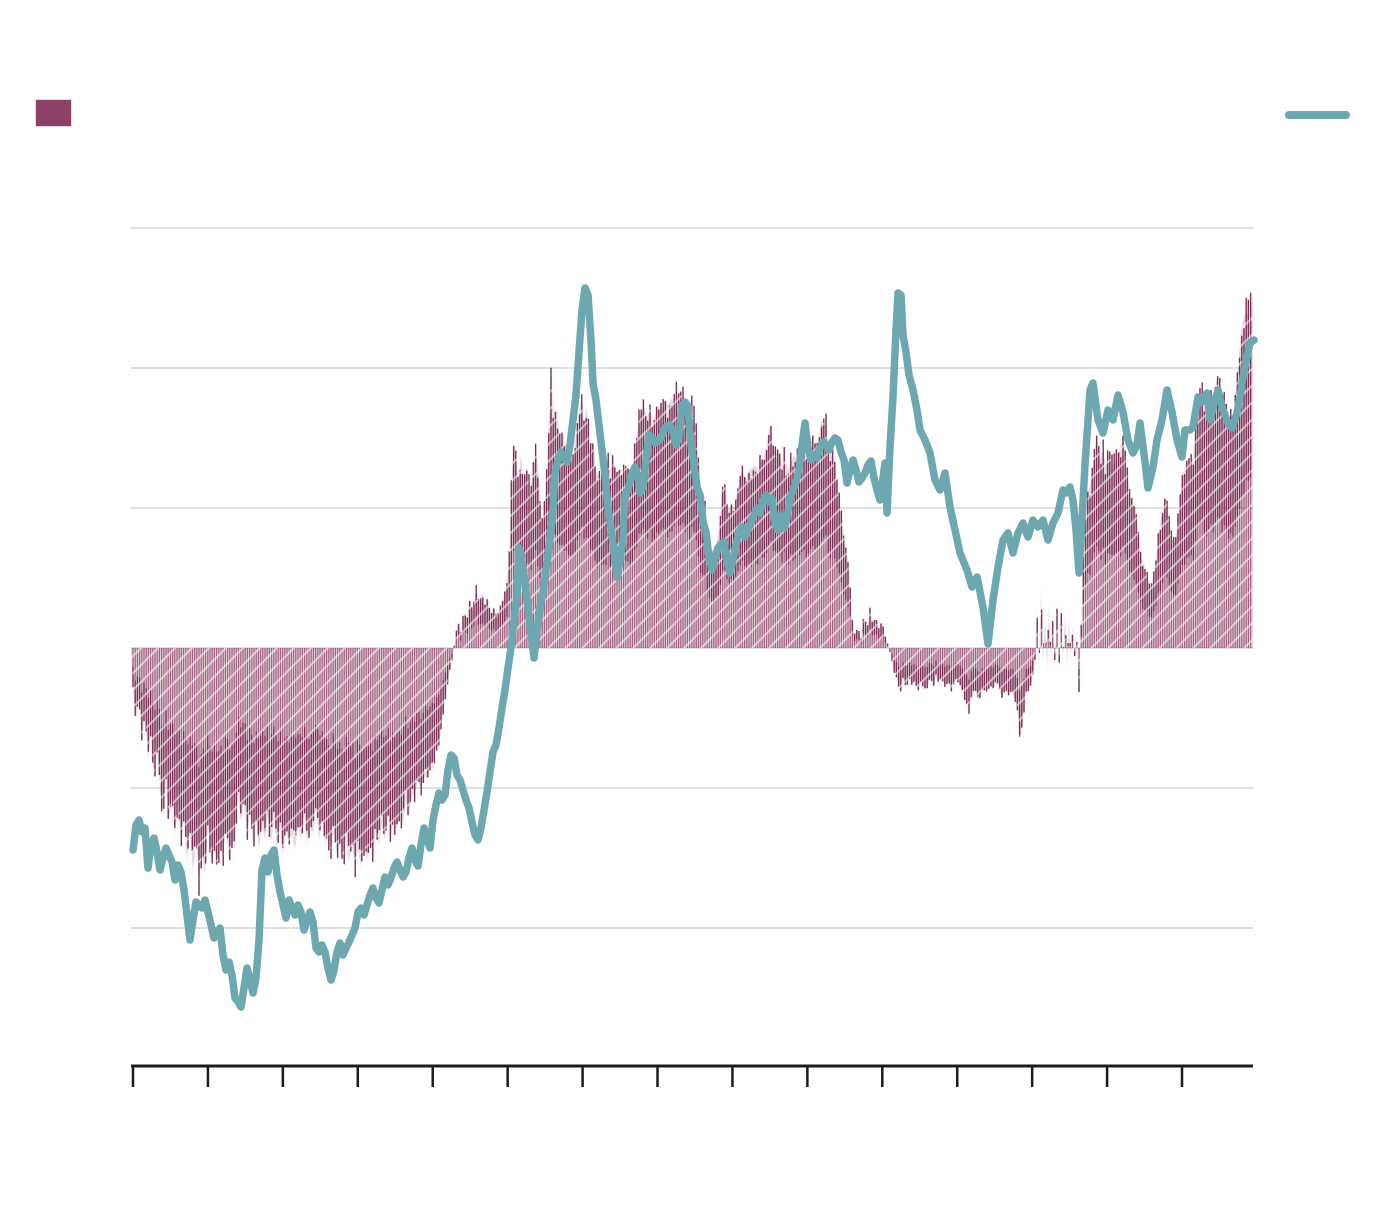  Describe the element at coordinates (53, 113) in the screenshot. I see `legend-bar-series-swatch` at that location.